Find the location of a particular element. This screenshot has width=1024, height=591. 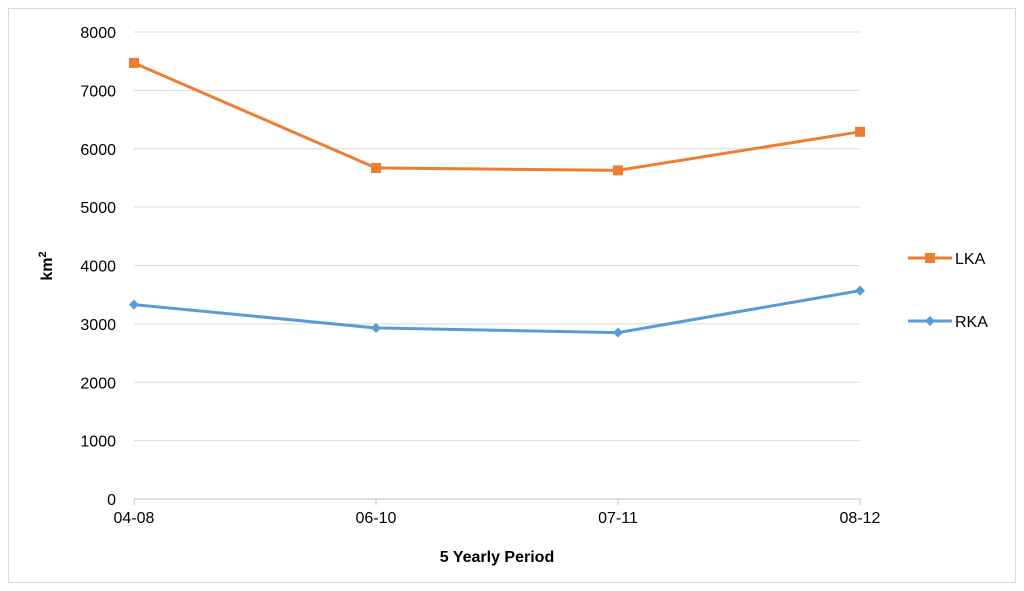

y-tick-label: 1000 is located at coordinates (98, 442).